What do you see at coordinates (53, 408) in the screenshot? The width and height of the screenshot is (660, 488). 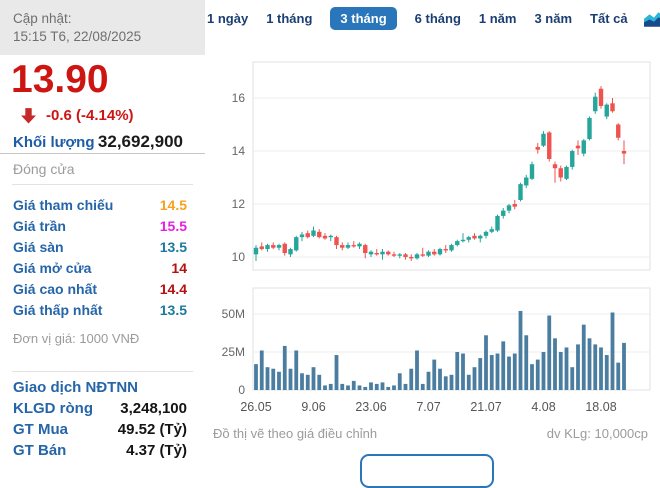 I see `row-label: KLGD ròng` at bounding box center [53, 408].